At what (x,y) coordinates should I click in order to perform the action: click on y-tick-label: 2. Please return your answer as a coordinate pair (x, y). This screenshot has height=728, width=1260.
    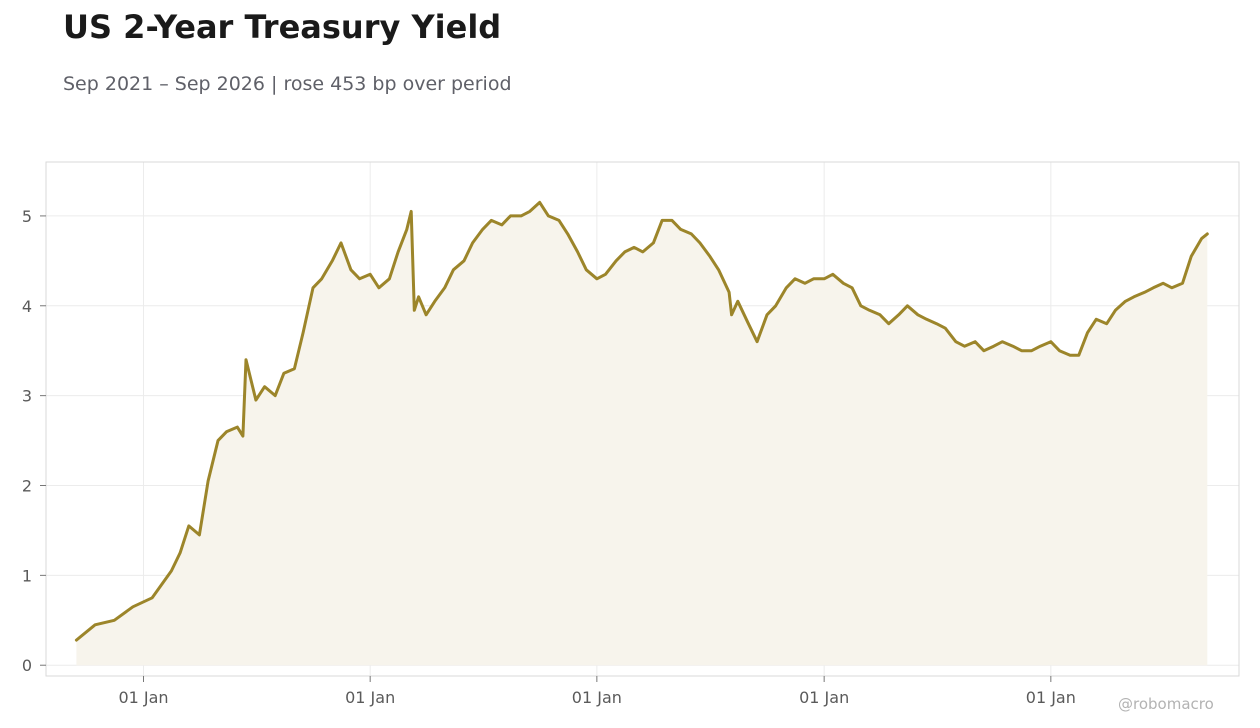
    Looking at the image, I should click on (27, 485).